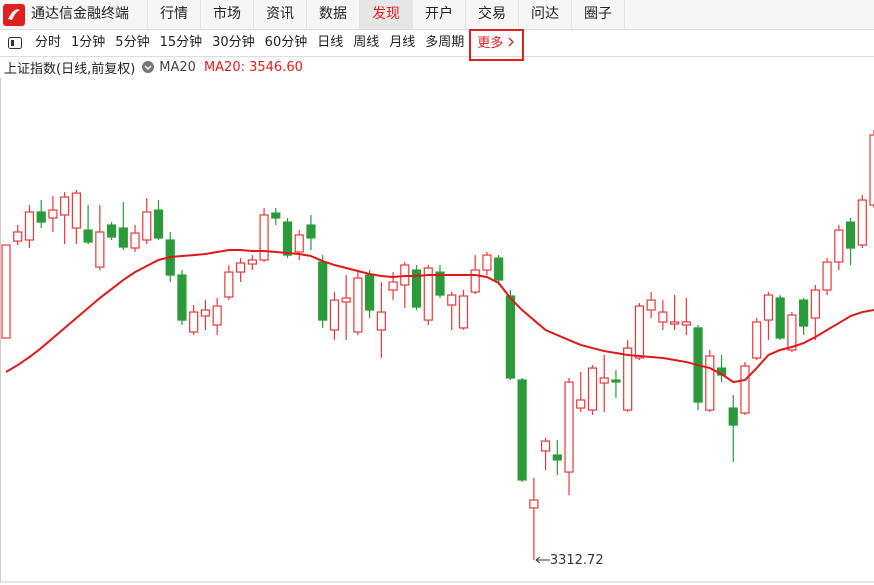  What do you see at coordinates (577, 560) in the screenshot?
I see `low-label: 3312.72` at bounding box center [577, 560].